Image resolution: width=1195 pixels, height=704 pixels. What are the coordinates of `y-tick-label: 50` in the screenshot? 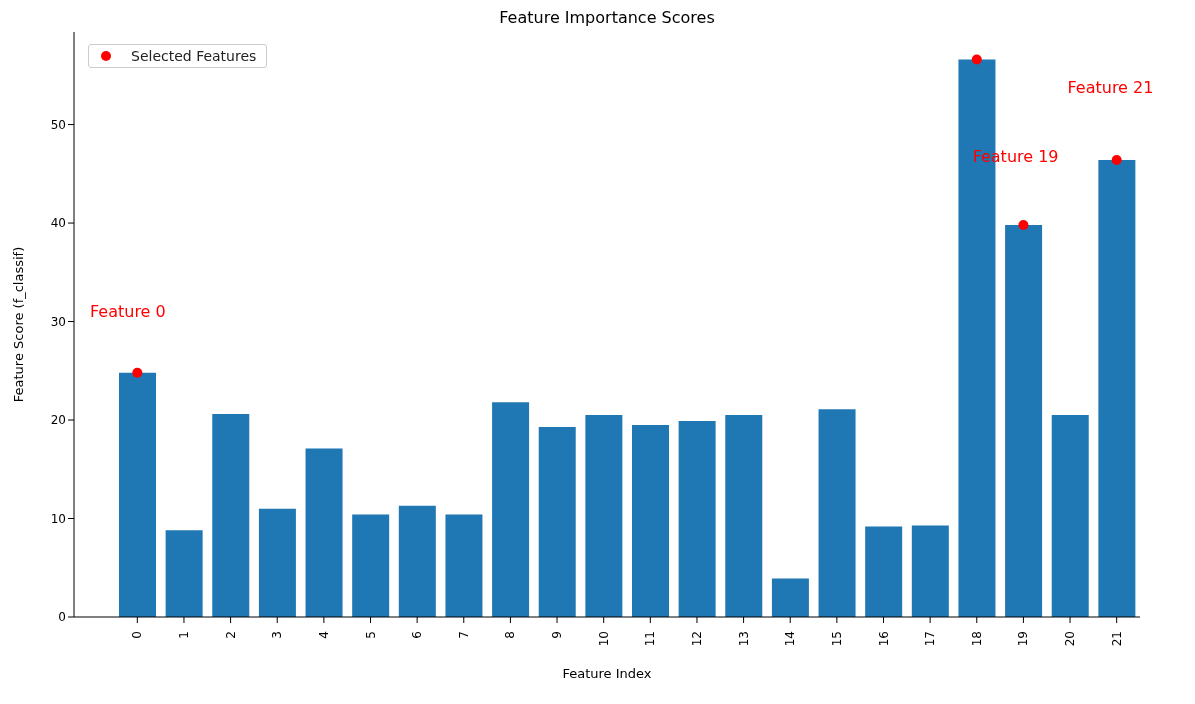 It's located at (58, 124).